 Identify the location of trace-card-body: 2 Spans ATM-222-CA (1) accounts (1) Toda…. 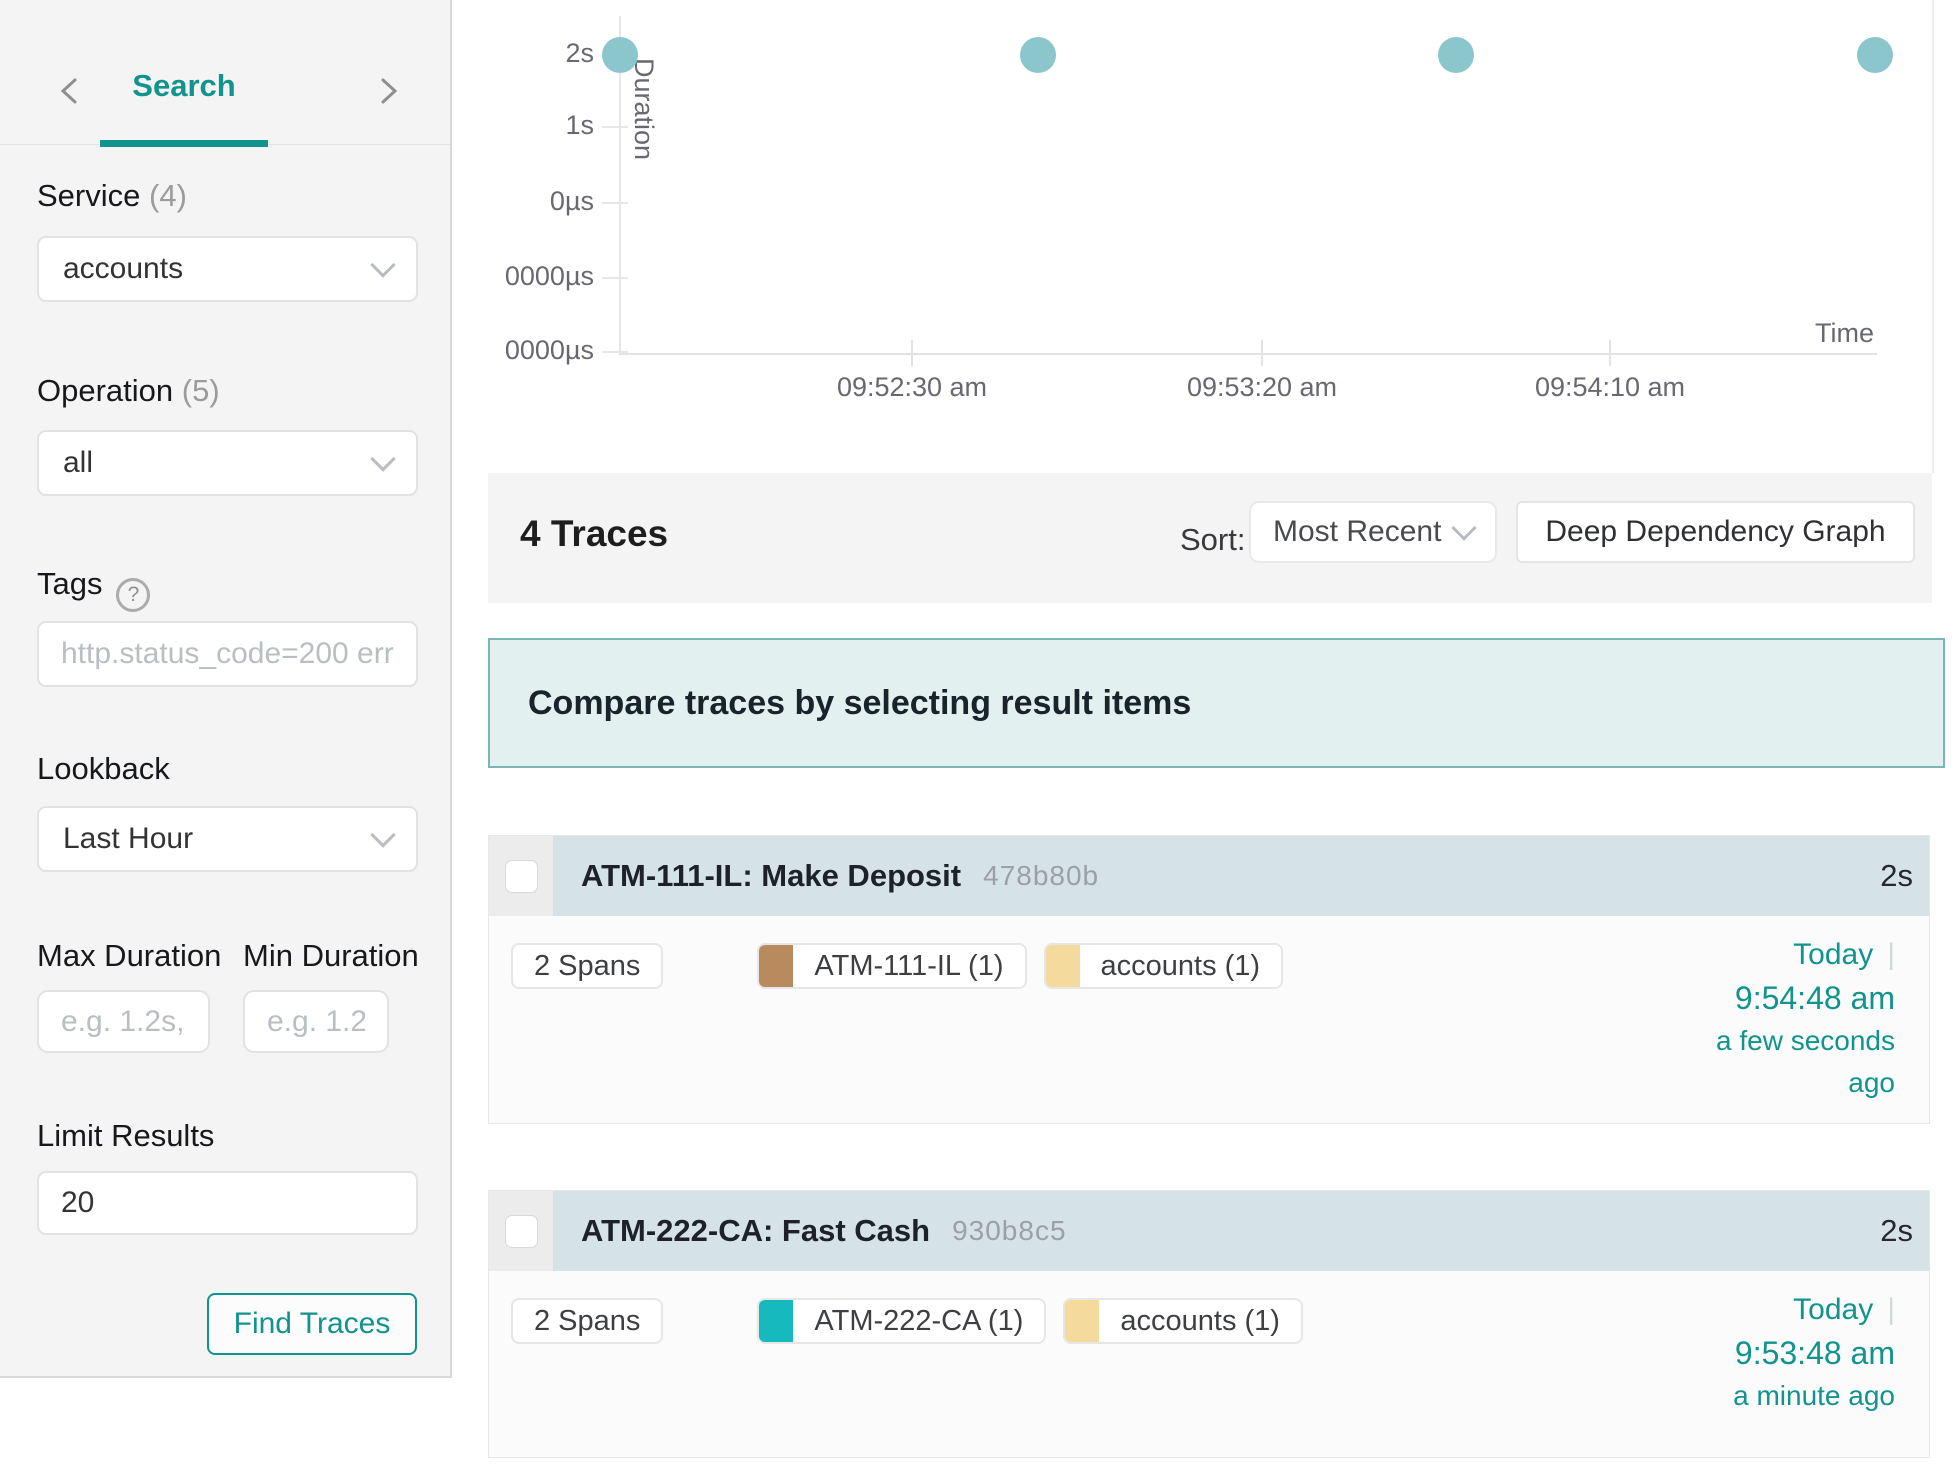
(1209, 1365).